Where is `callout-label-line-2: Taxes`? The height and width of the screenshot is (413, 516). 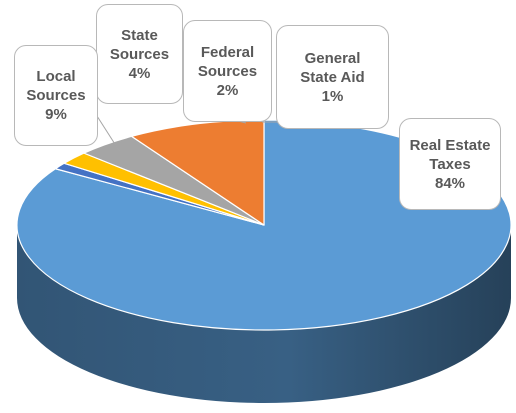
callout-label-line-2: Taxes is located at coordinates (450, 164).